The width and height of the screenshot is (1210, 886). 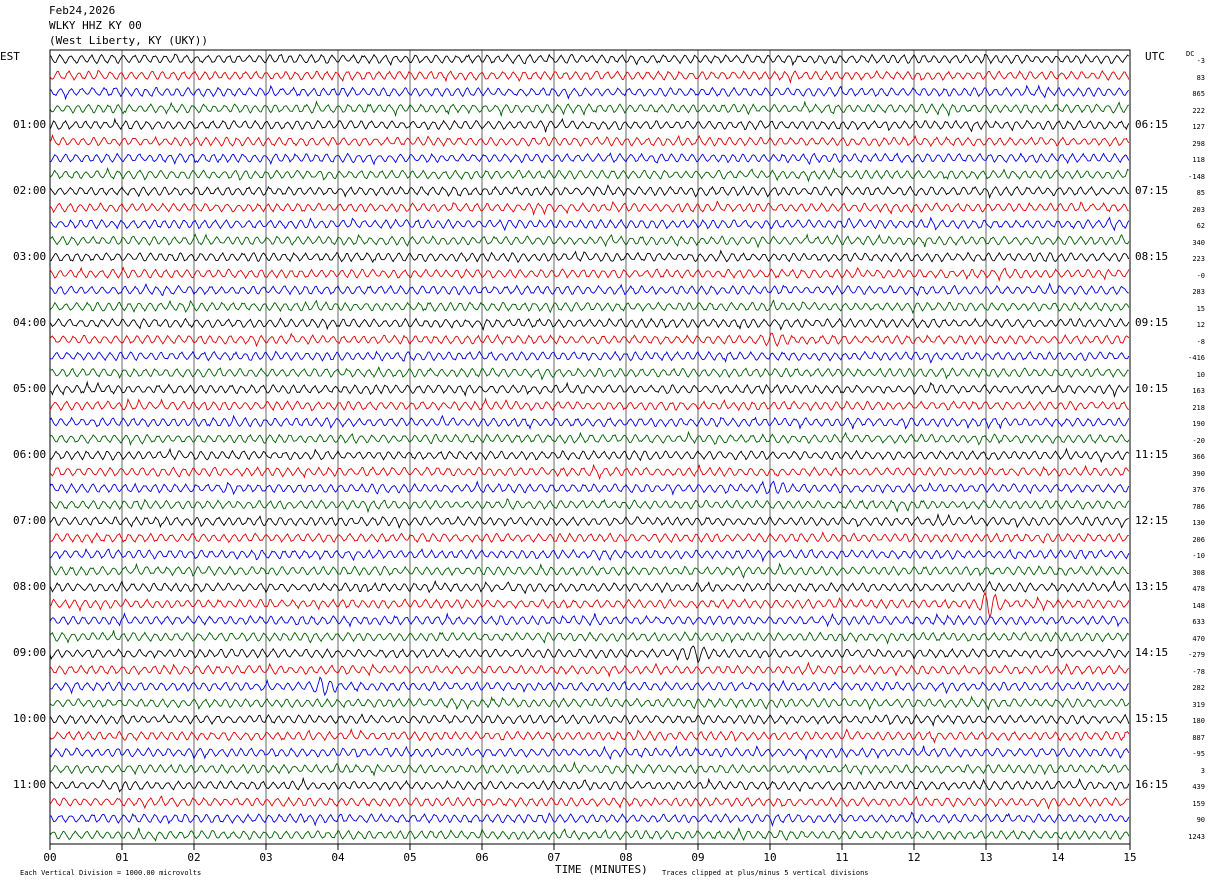 I want to click on x-tick-label: 08, so click(x=626, y=857).